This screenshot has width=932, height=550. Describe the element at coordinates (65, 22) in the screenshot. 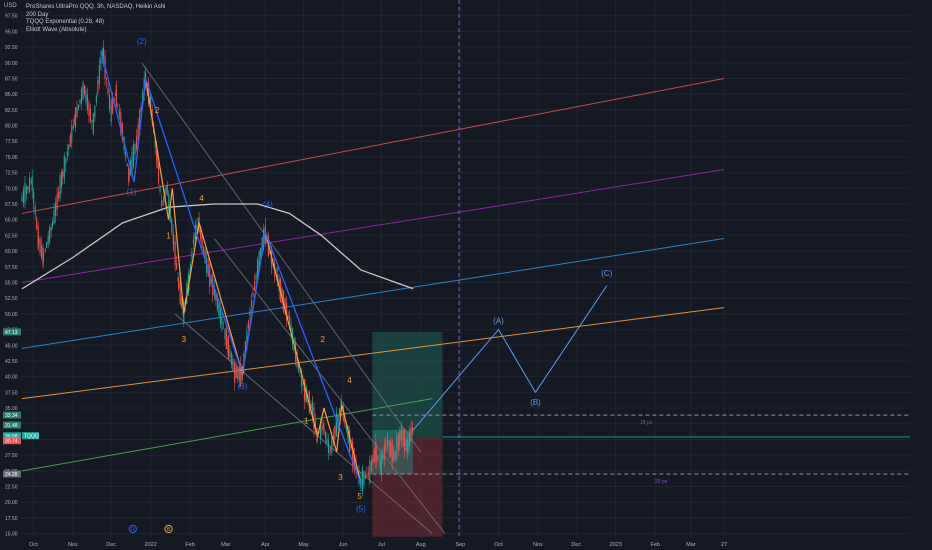

I see `legend-indicator: TQQQ Exponential (0.28, 48)` at that location.